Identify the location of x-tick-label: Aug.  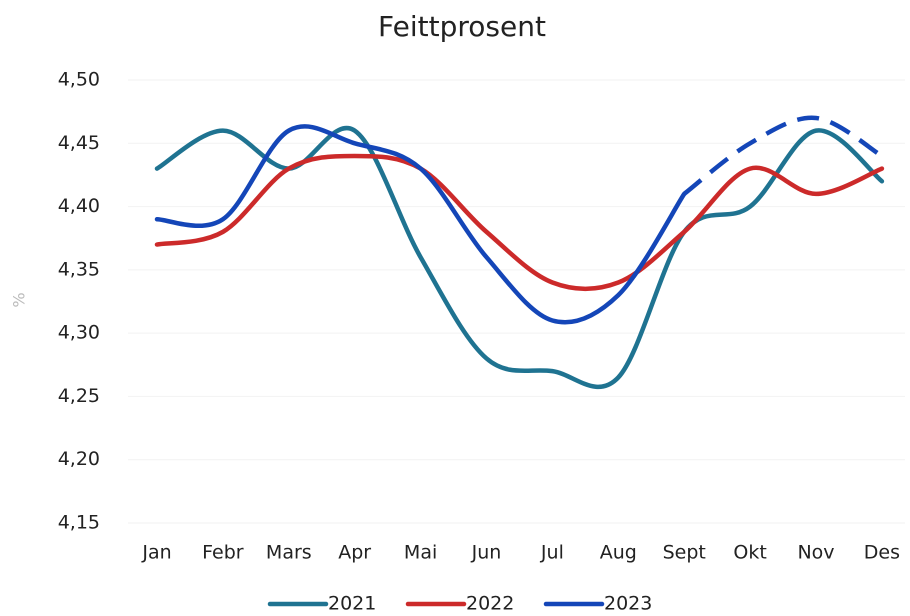
(618, 553).